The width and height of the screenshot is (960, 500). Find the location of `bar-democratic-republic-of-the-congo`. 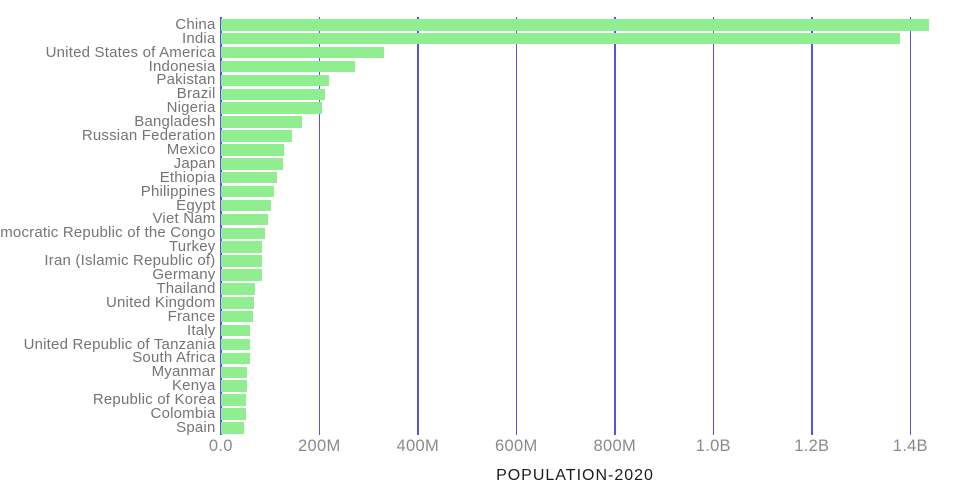

bar-democratic-republic-of-the-congo is located at coordinates (242, 233).